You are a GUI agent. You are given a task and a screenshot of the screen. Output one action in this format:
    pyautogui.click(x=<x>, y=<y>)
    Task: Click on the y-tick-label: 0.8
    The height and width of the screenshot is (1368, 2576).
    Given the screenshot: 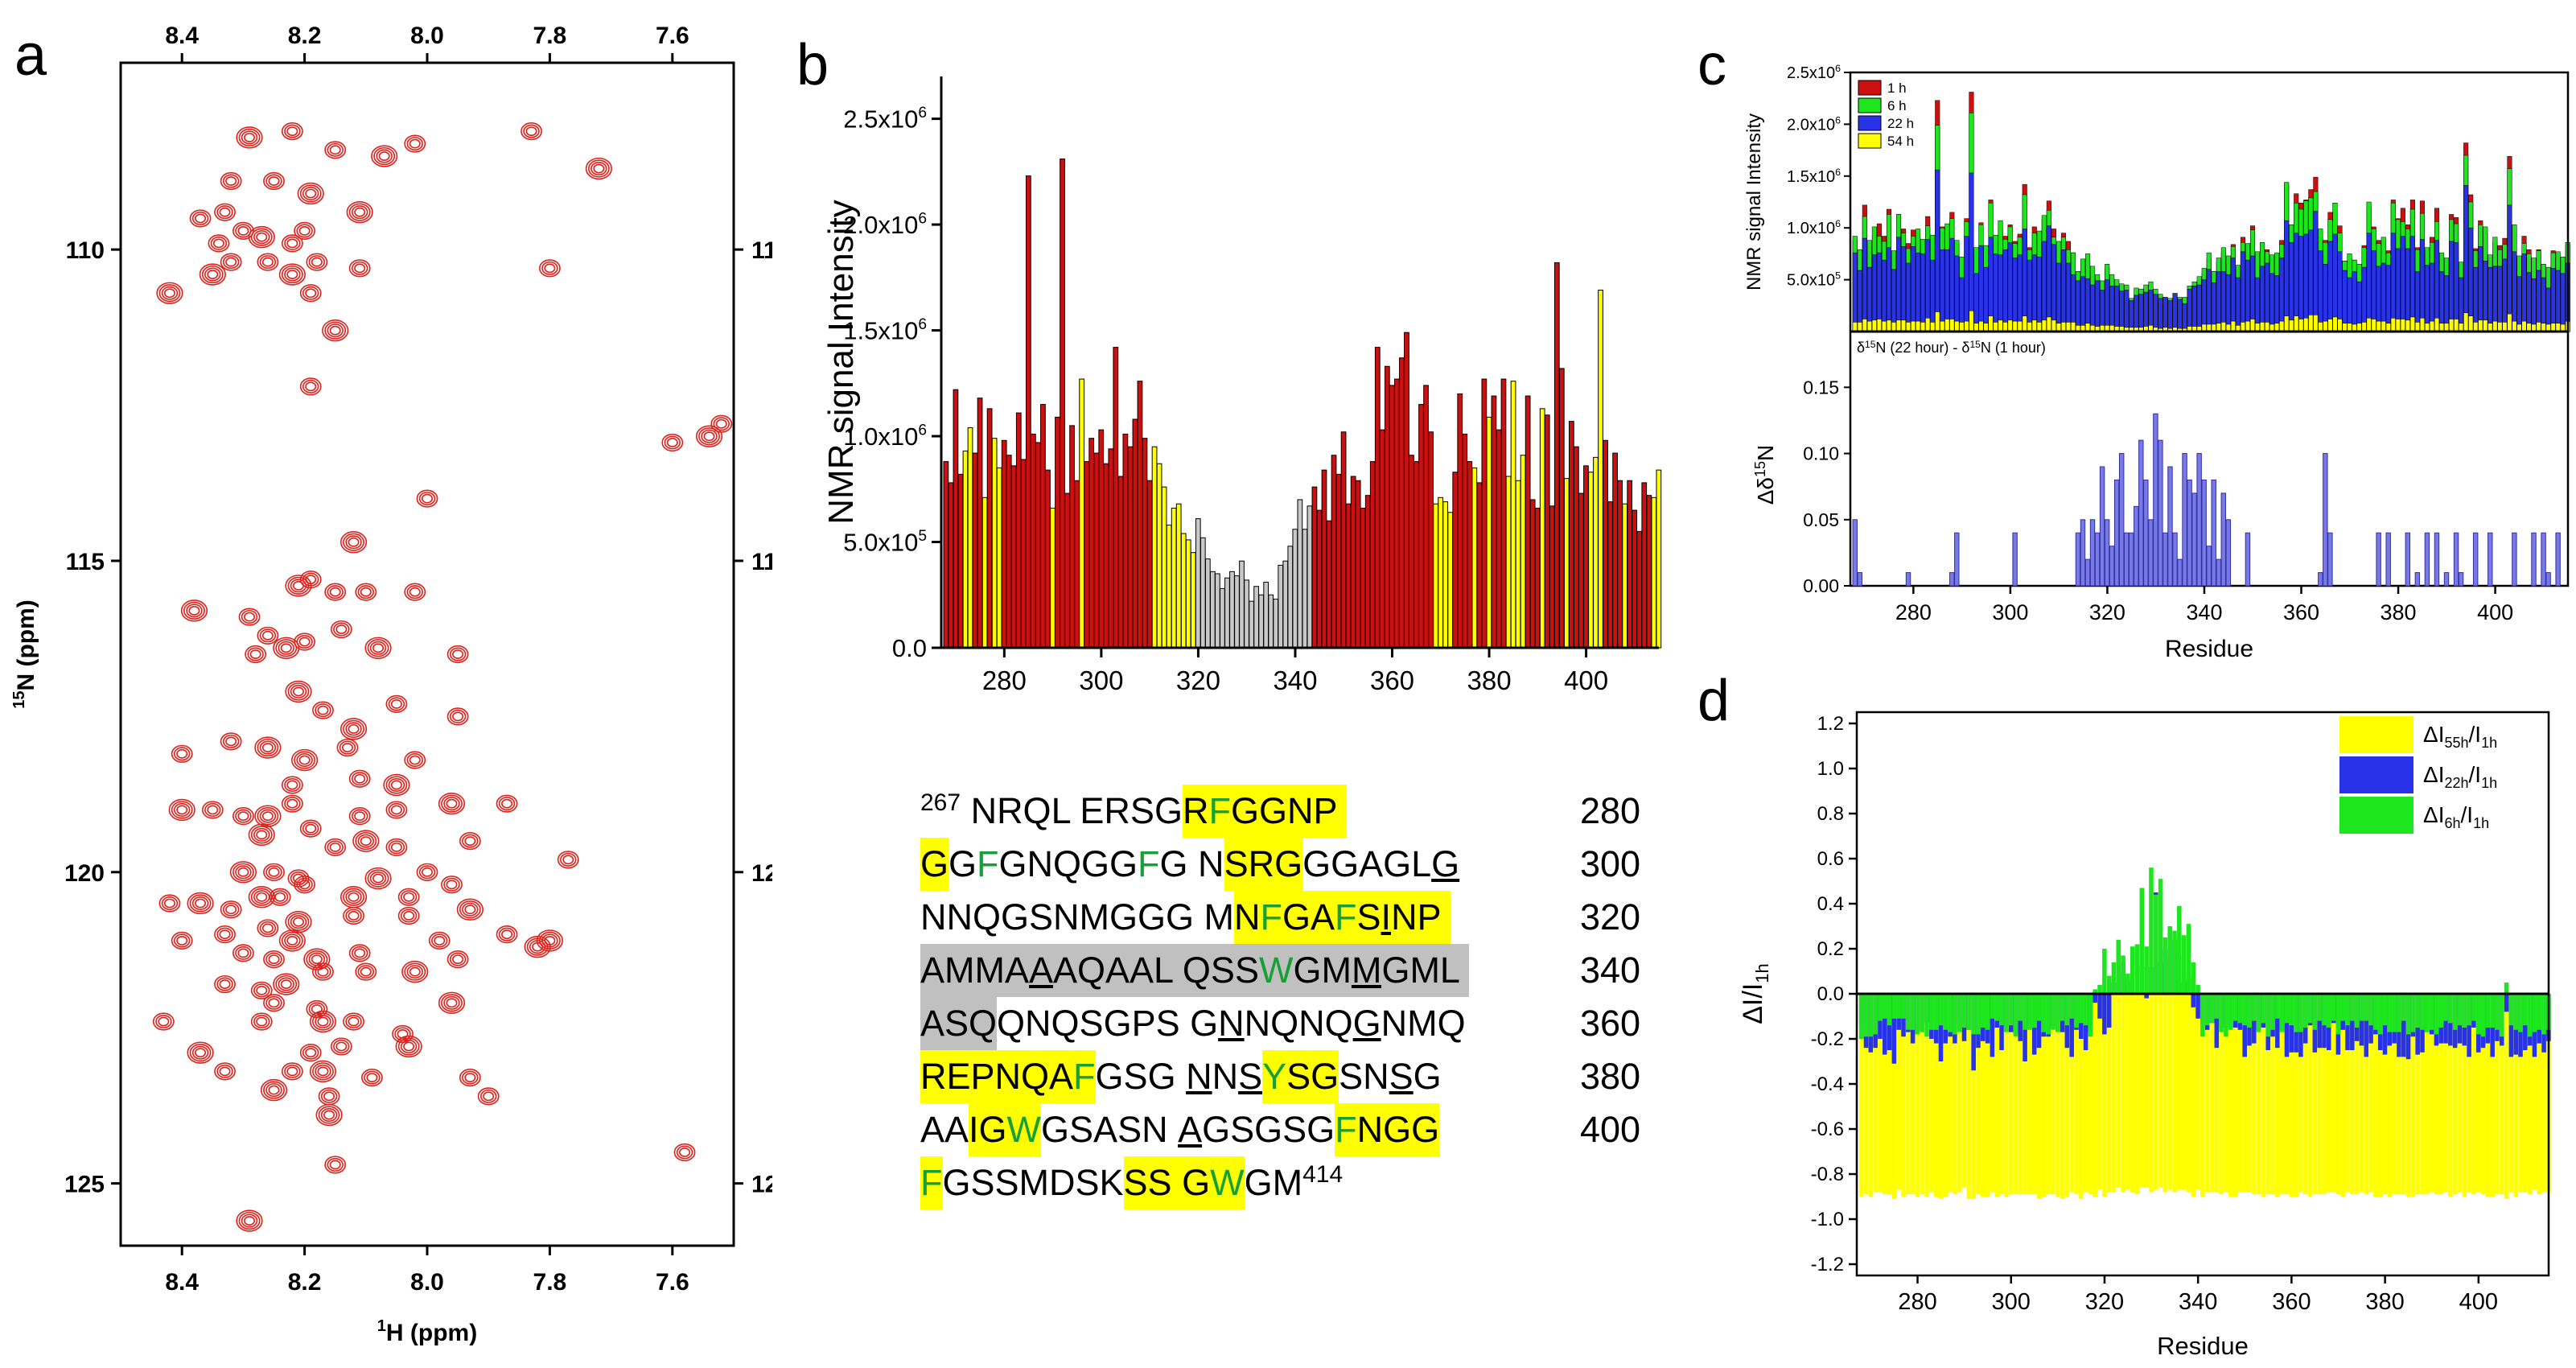 What is the action you would take?
    pyautogui.click(x=1830, y=814)
    